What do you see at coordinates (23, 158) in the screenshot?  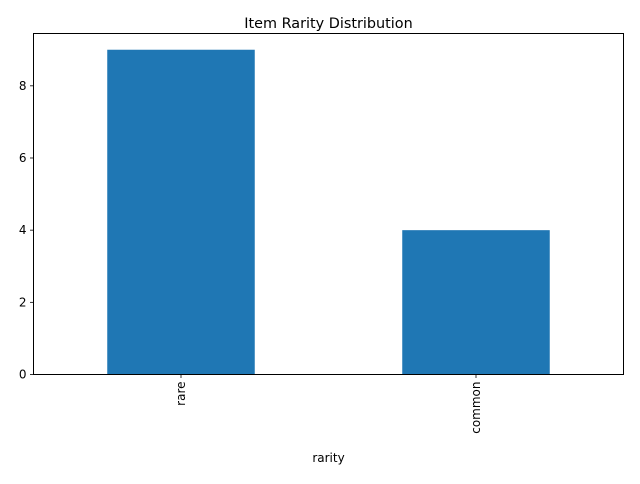 I see `y-tick-label: 6` at bounding box center [23, 158].